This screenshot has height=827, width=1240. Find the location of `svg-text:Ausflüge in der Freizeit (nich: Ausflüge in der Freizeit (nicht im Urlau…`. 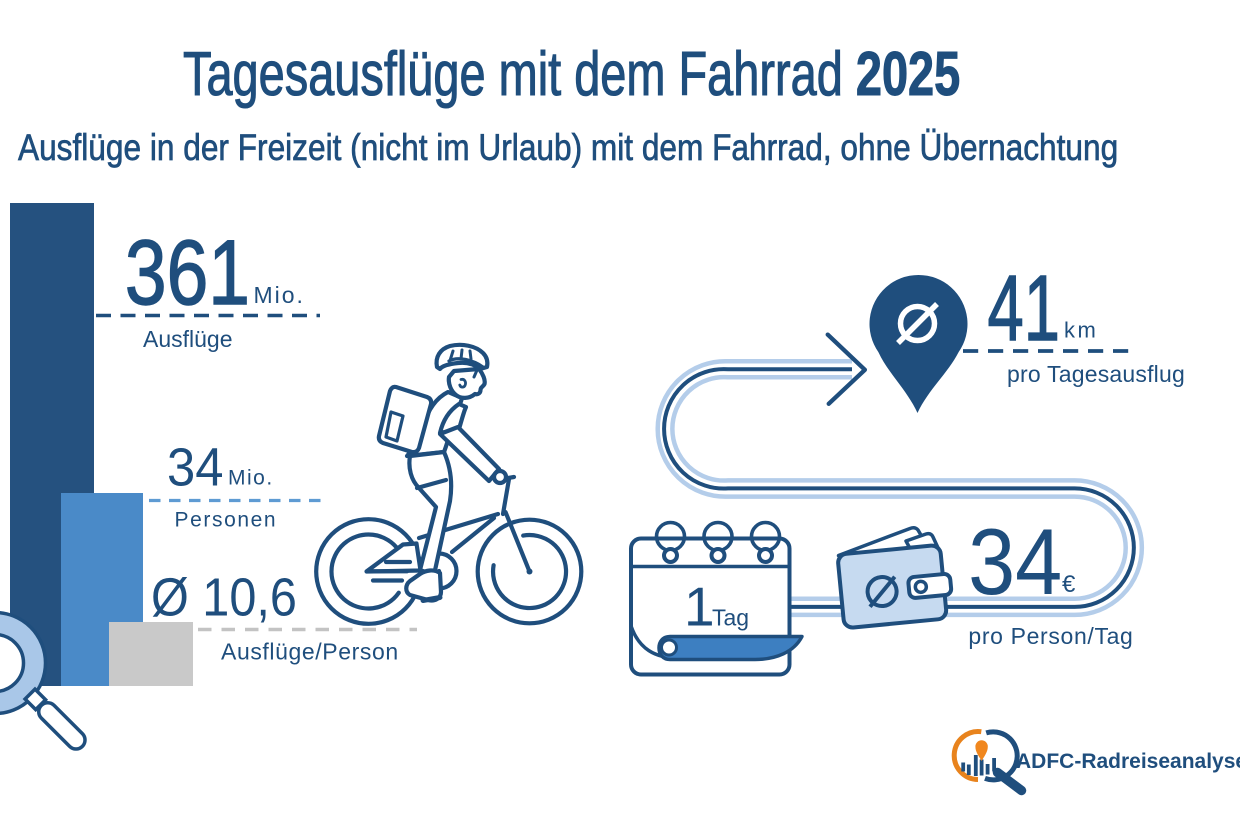

svg-text:Ausflüge in der Freizeit (nich: Ausflüge in der Freizeit (nicht im Urlau… is located at coordinates (568, 148).